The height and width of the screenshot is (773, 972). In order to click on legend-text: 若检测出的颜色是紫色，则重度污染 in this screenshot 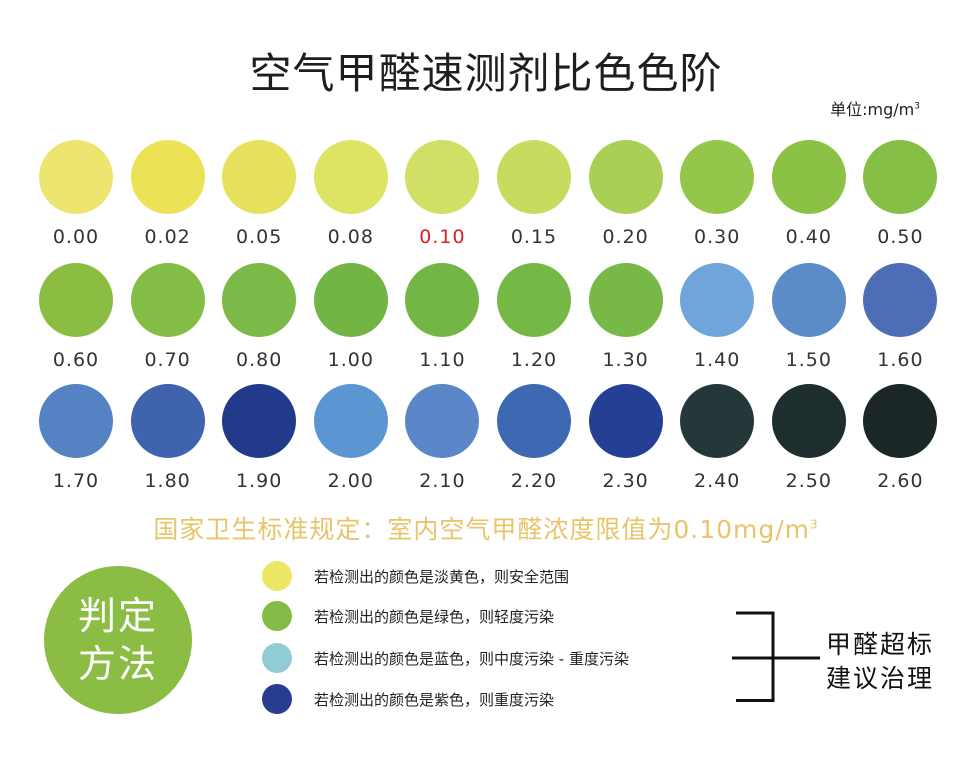, I will do `click(434, 699)`.